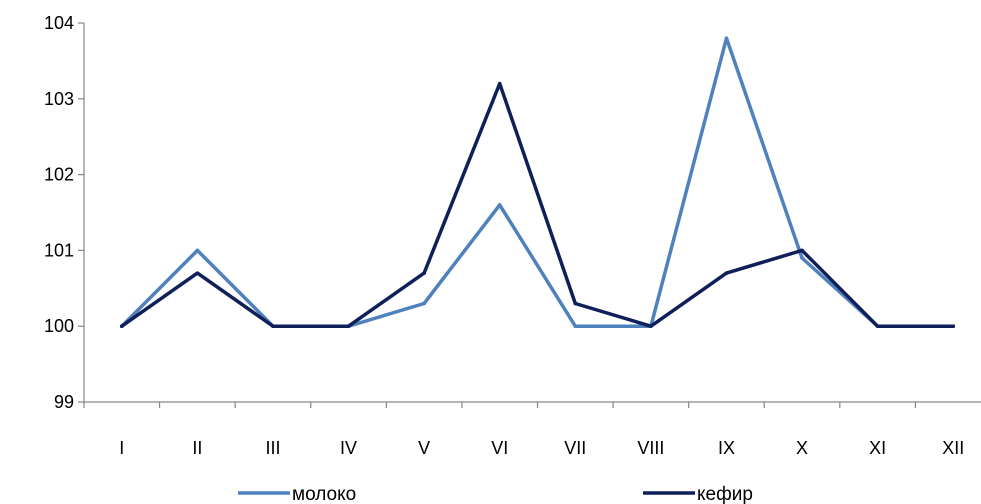  I want to click on x-tick-label: X, so click(802, 448).